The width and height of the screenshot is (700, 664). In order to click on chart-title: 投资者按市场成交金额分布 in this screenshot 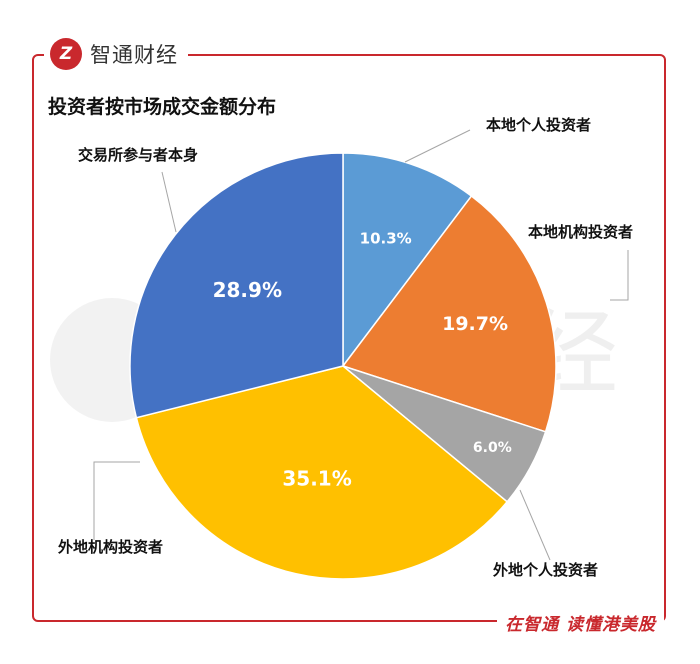, I will do `click(162, 107)`.